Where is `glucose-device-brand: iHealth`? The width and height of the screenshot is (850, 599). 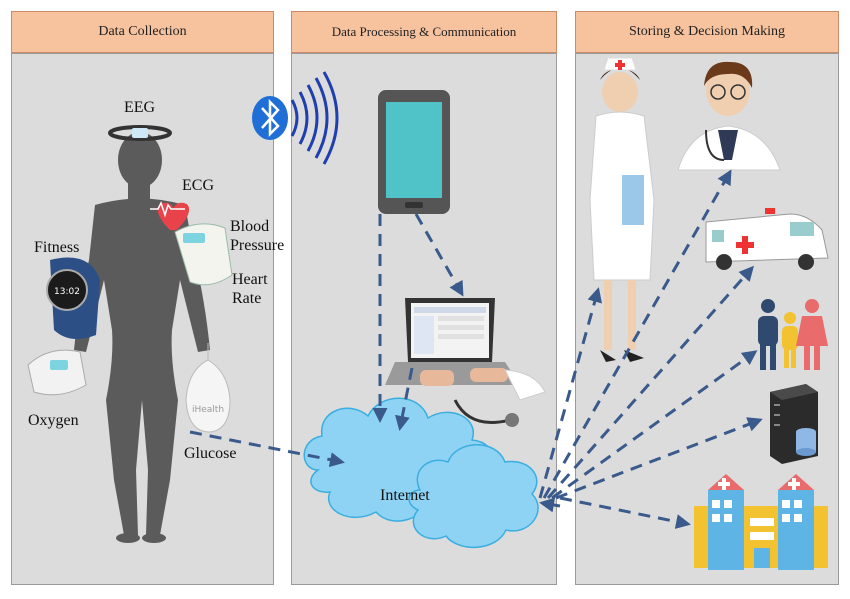
glucose-device-brand: iHealth is located at coordinates (208, 410).